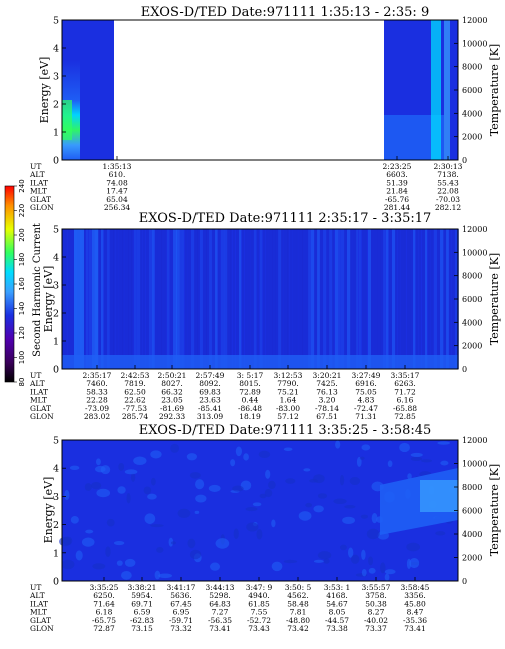 The width and height of the screenshot is (505, 649). I want to click on orbit-cell: 73.15, so click(142, 628).